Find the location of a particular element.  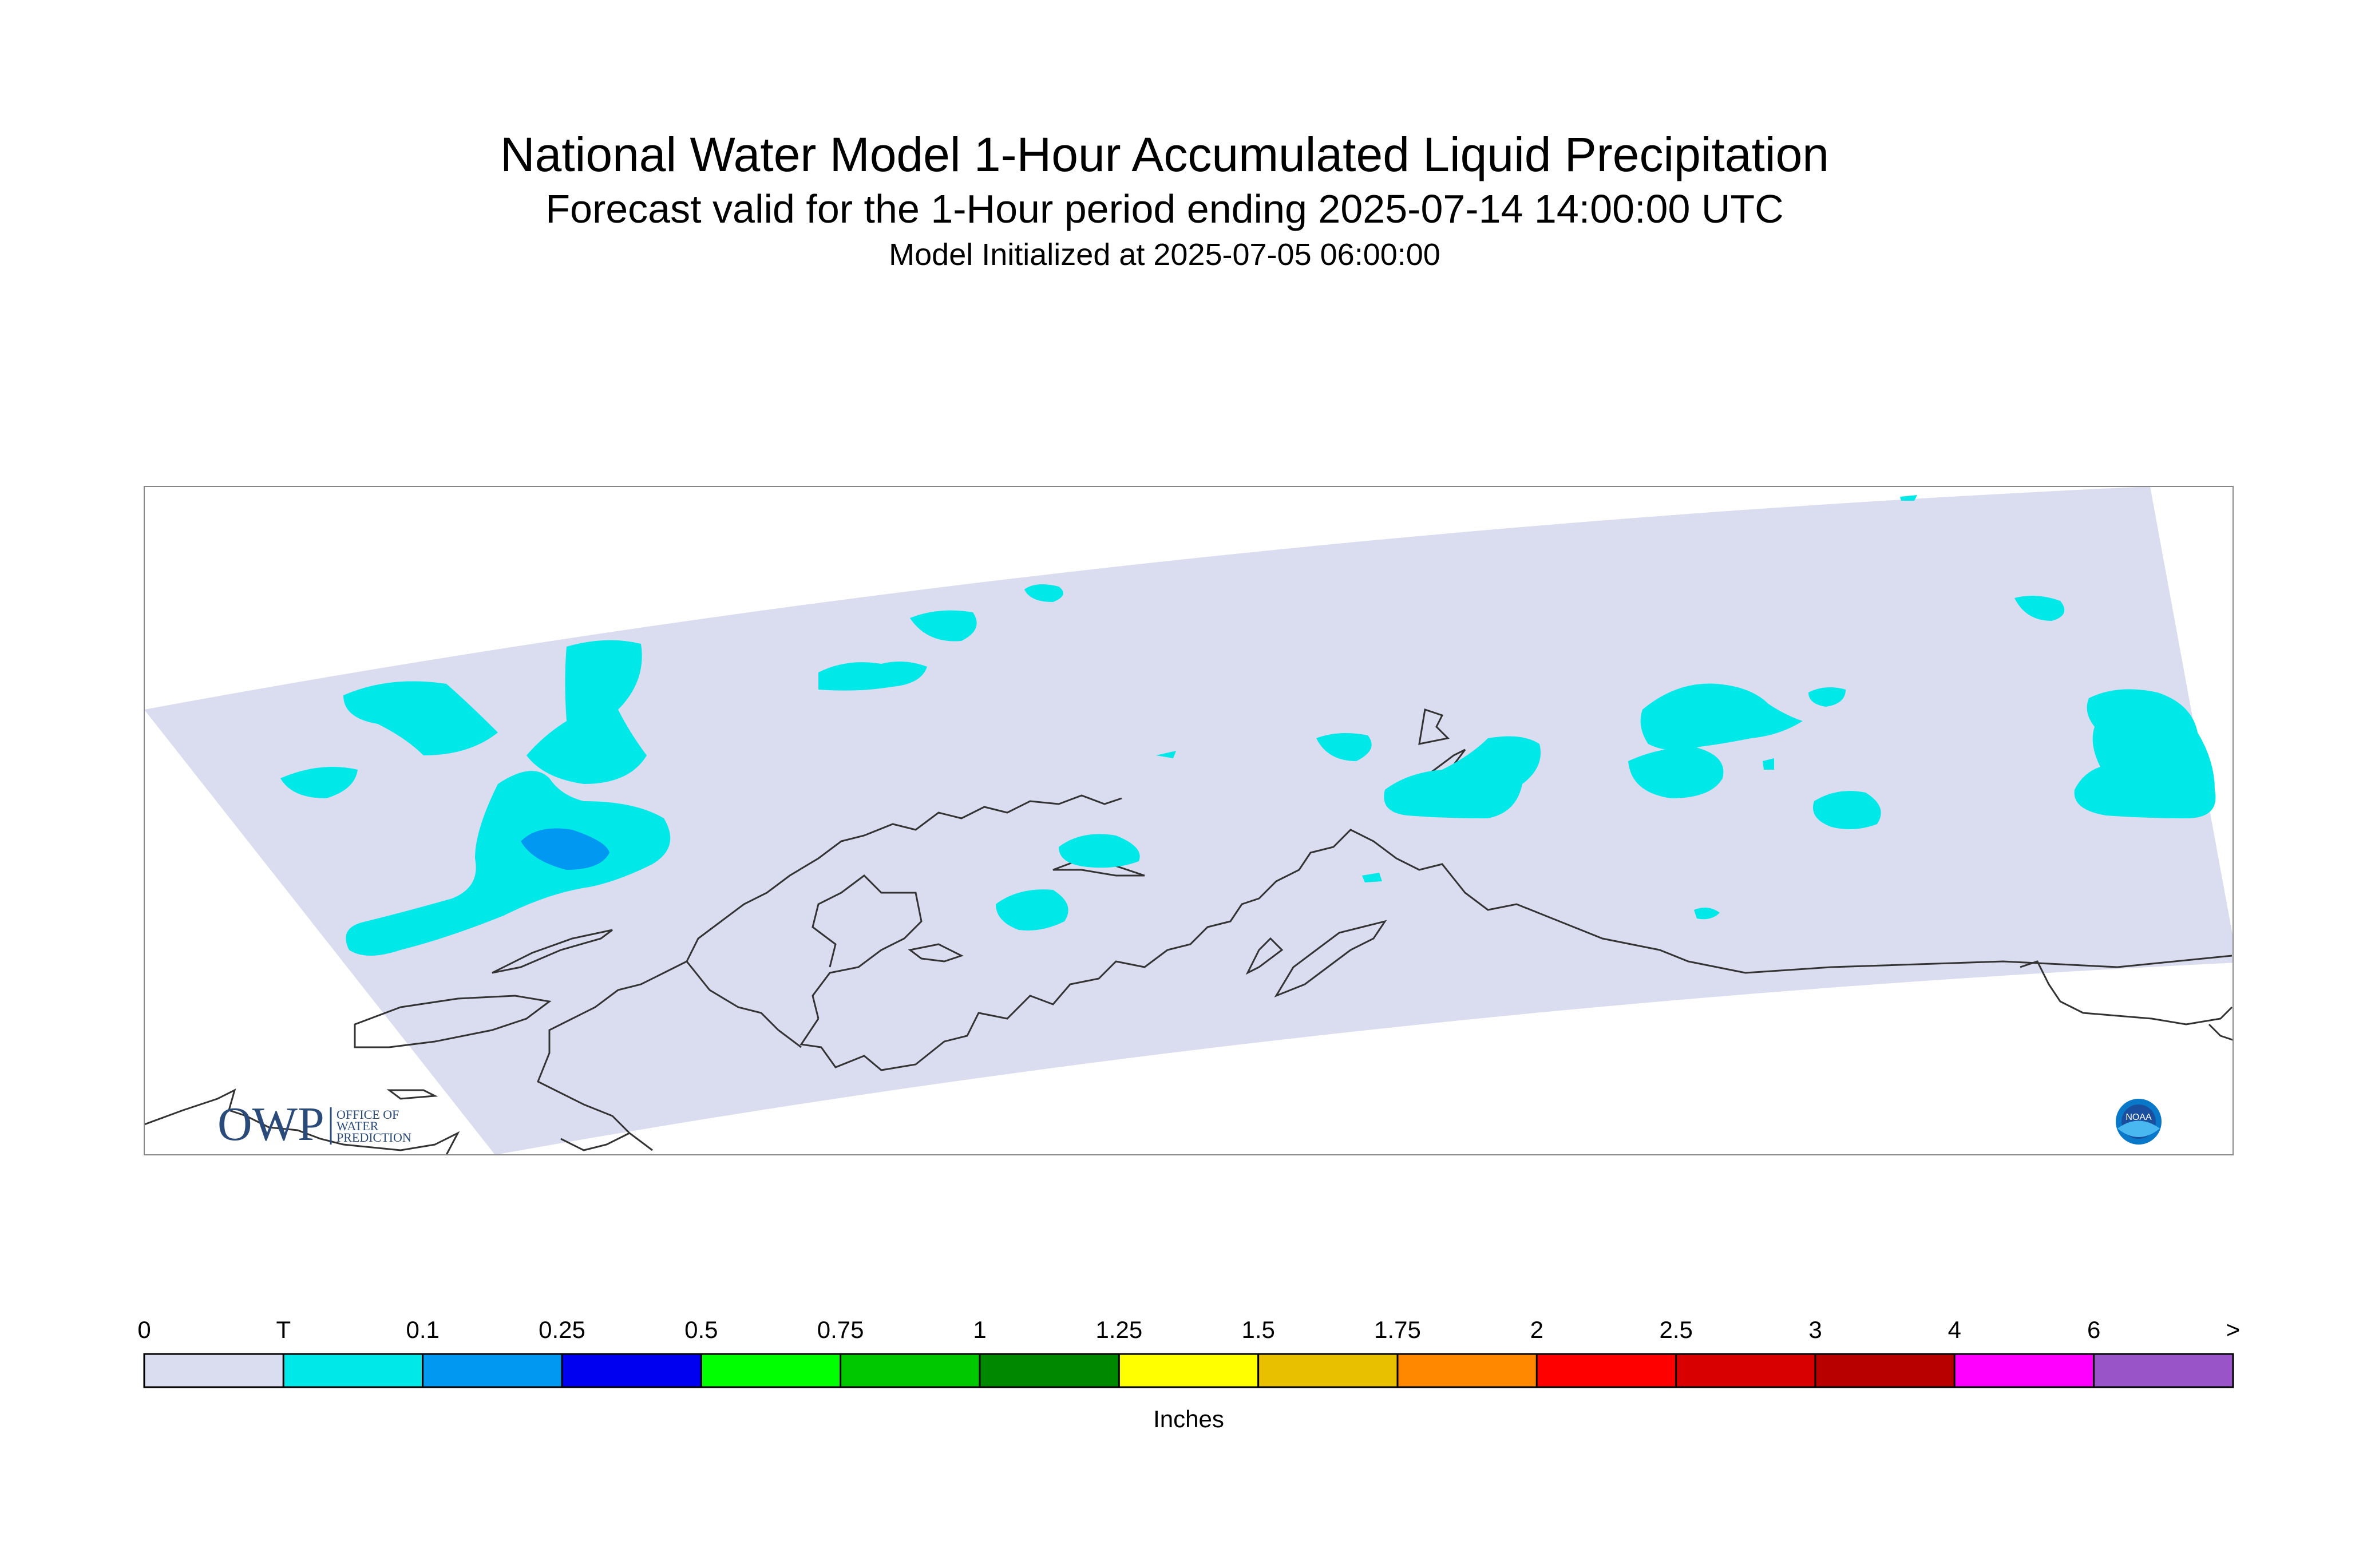

legend-tick-label: 0.5 is located at coordinates (701, 1329).